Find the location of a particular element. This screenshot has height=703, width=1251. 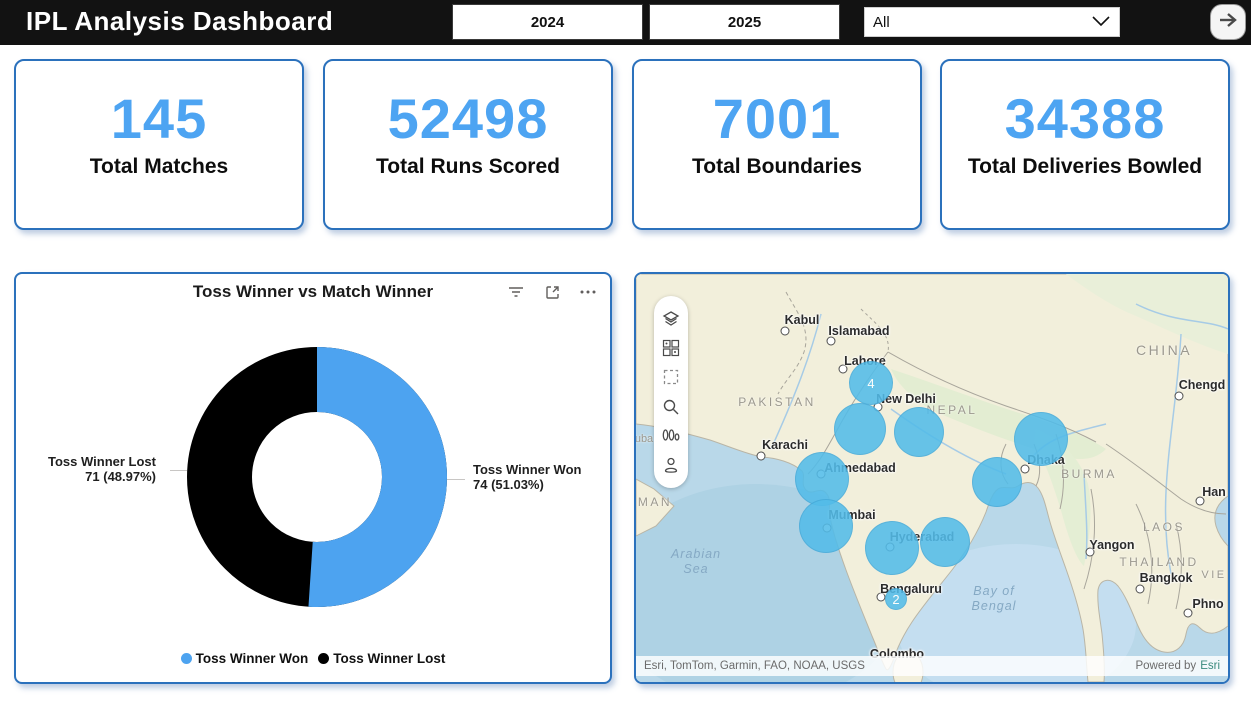

sea-label-bay-of-bengal: Bay of Bengal is located at coordinates (994, 598).